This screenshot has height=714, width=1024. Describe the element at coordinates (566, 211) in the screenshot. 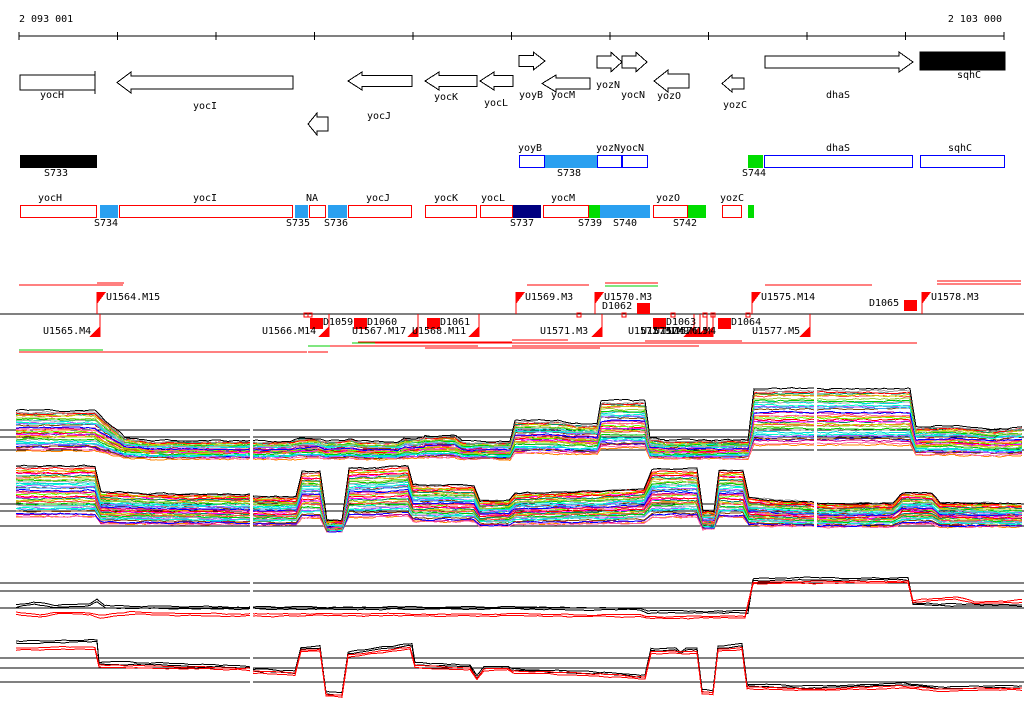

I see `track-red-segment-yocM` at that location.